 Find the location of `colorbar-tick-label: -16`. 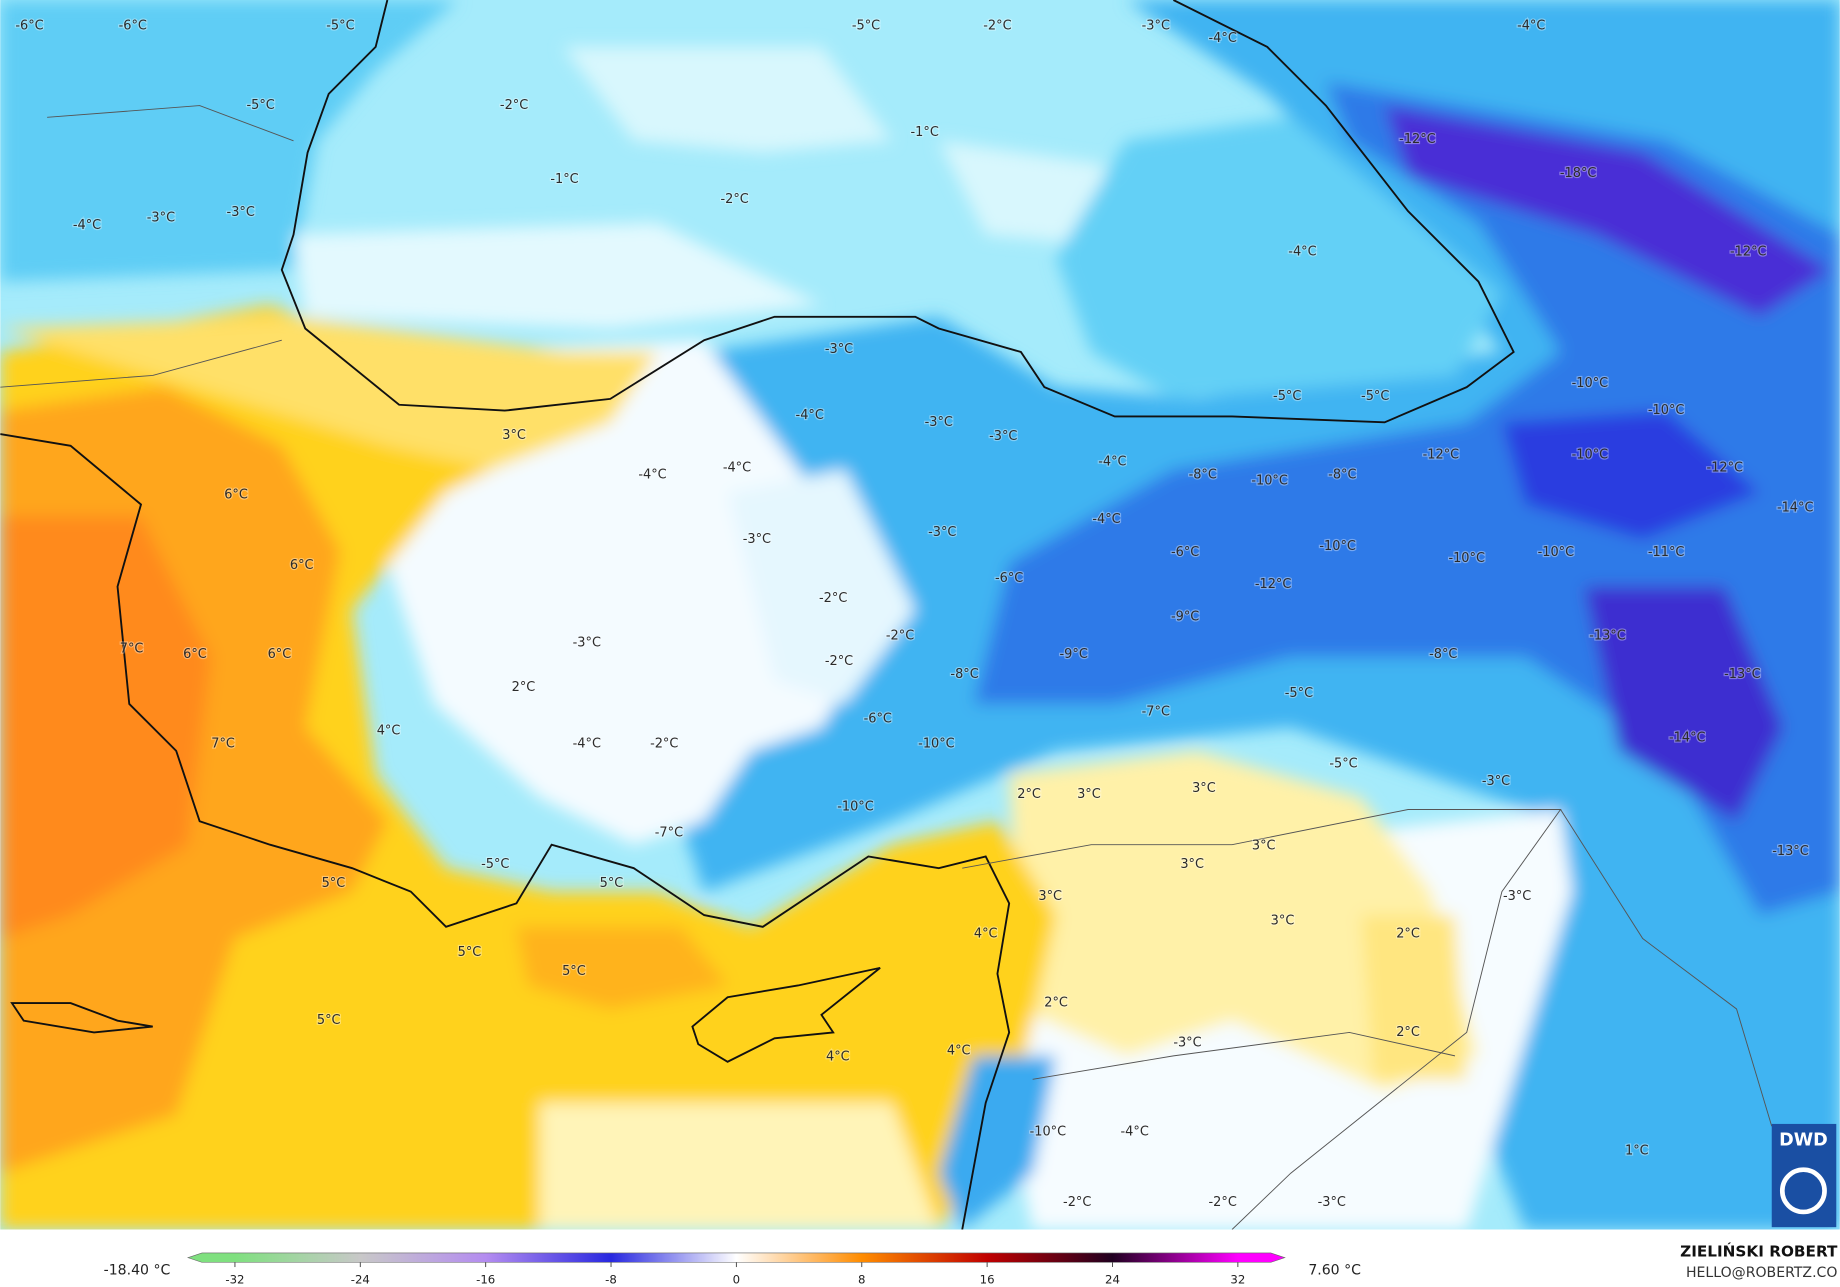

colorbar-tick-label: -16 is located at coordinates (485, 1279).